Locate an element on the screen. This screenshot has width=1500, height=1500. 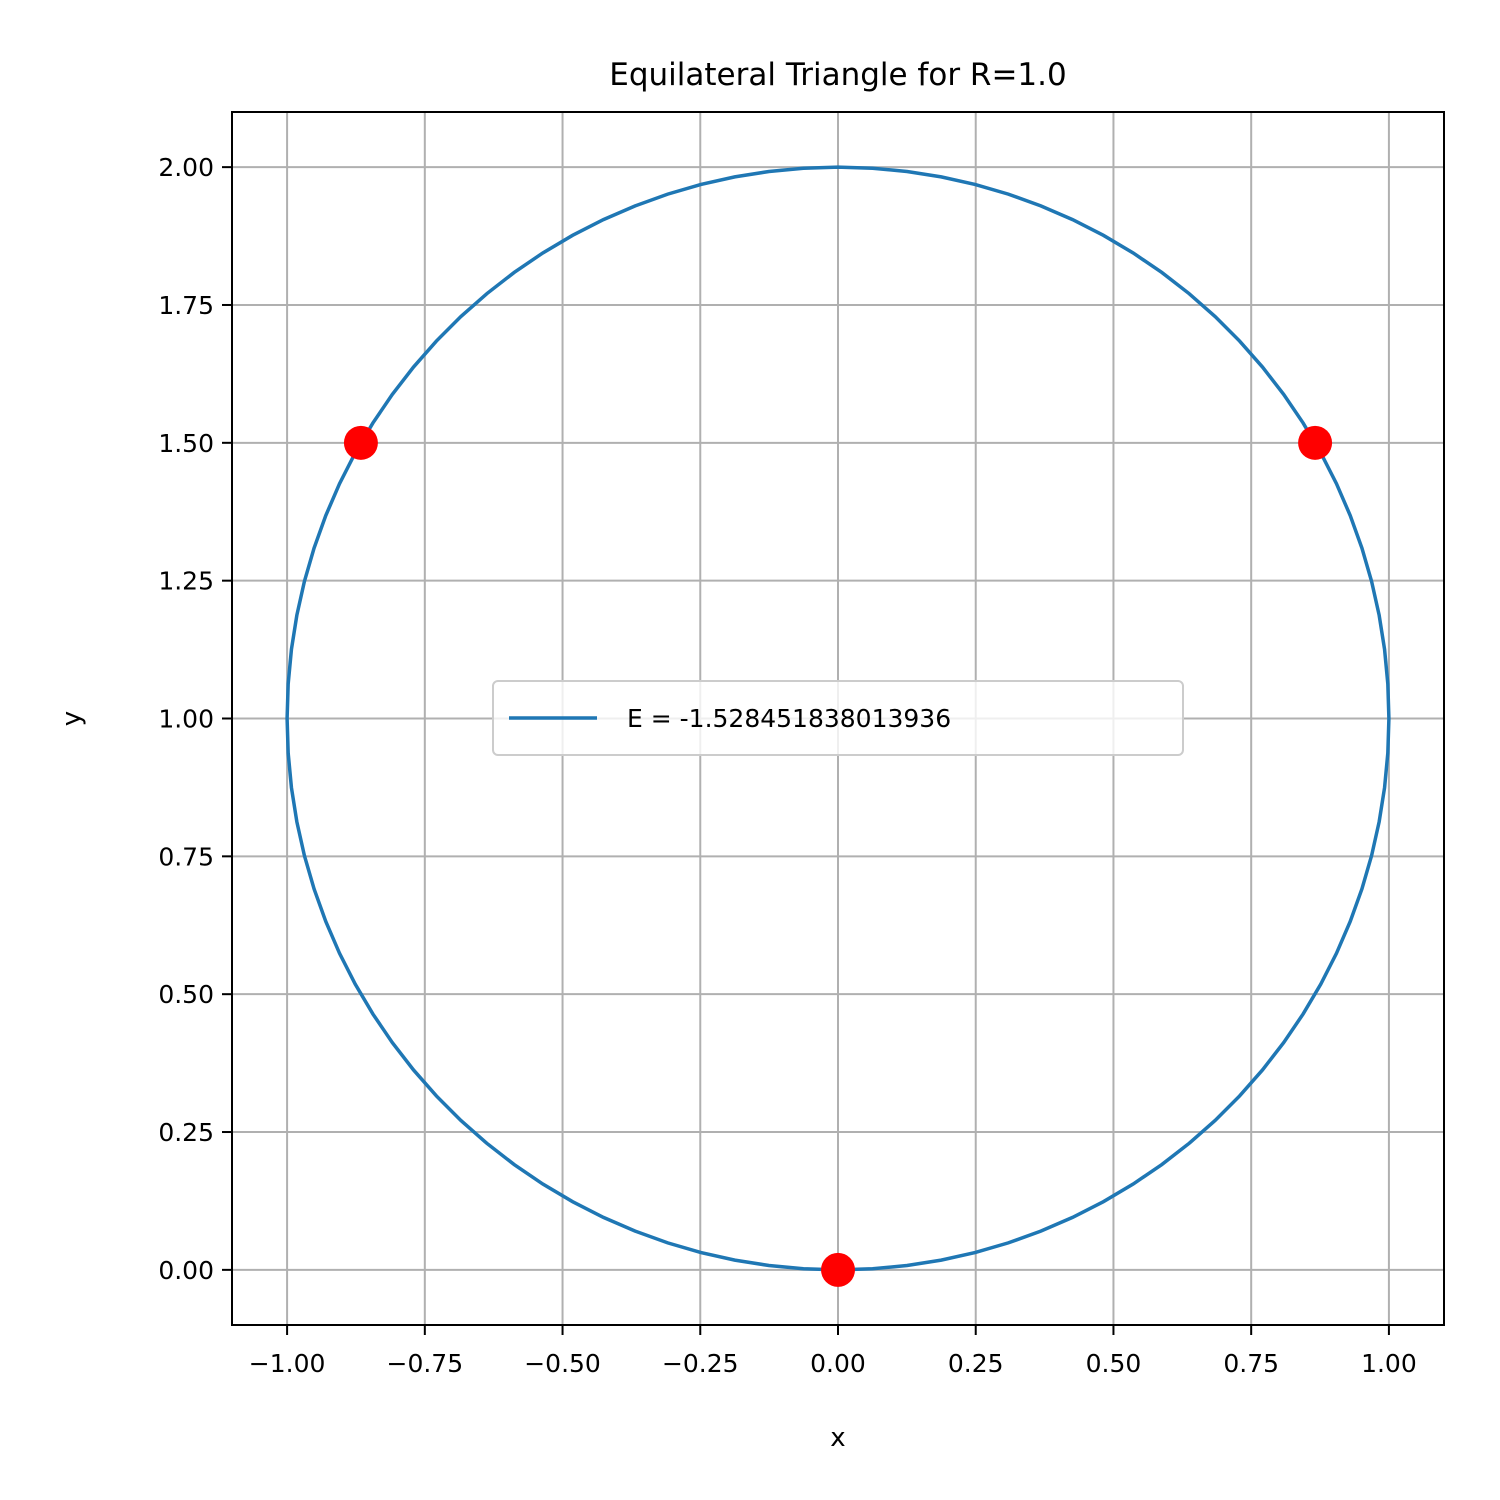
x-tick-label: −0.25 is located at coordinates (700, 1363).